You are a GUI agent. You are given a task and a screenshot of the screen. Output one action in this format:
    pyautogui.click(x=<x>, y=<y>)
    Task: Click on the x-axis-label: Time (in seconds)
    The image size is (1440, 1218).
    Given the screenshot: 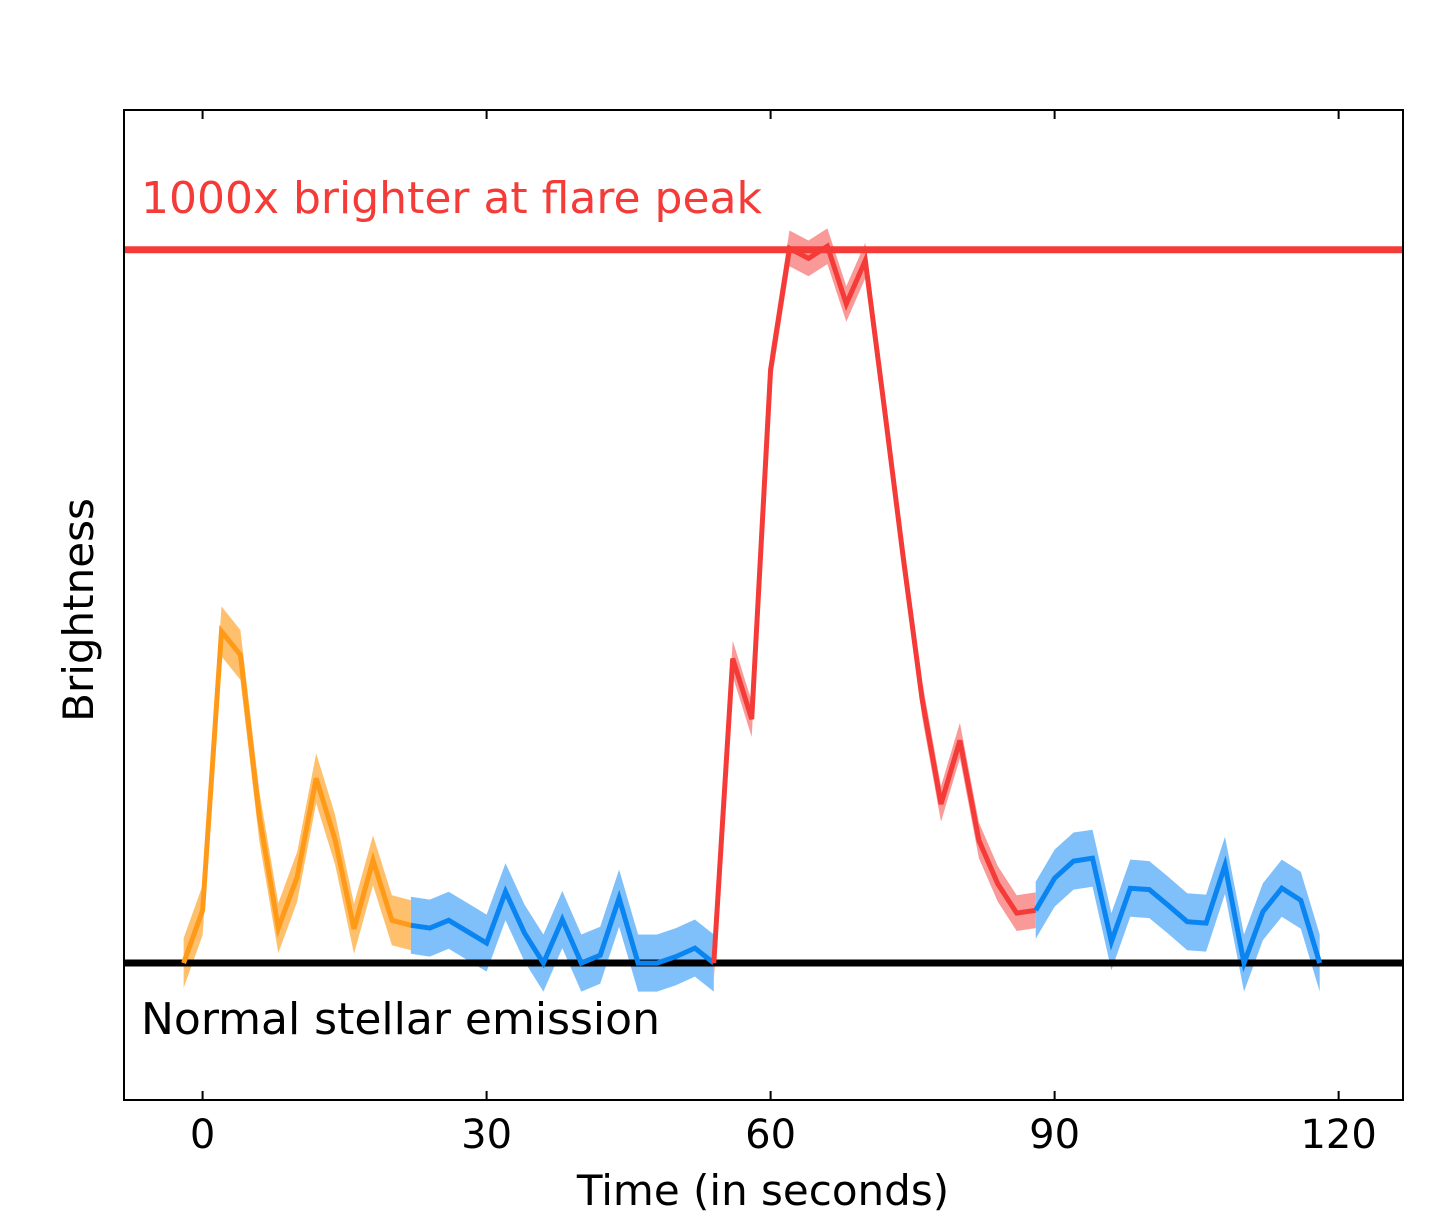 What is the action you would take?
    pyautogui.click(x=762, y=1190)
    